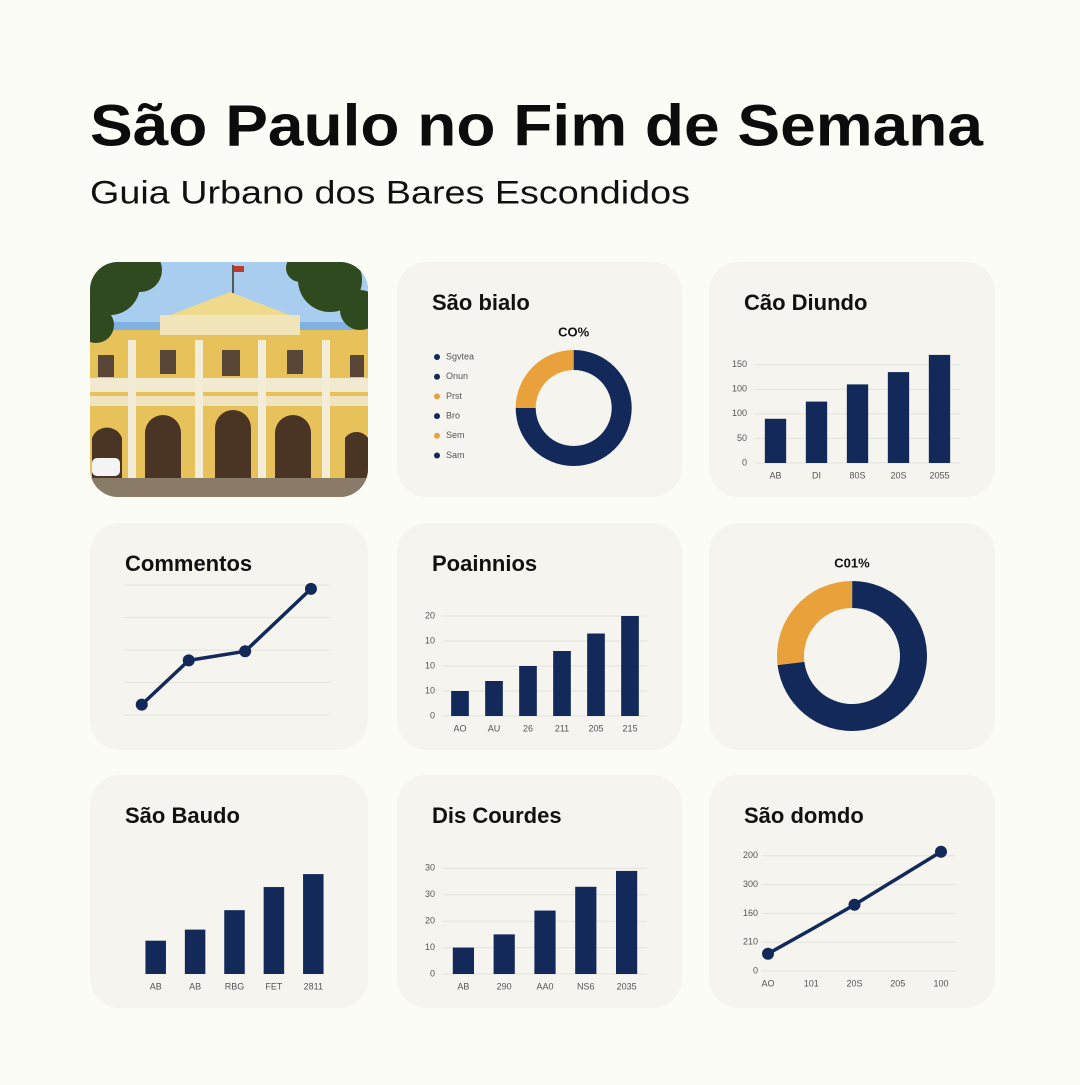  Describe the element at coordinates (562, 728) in the screenshot. I see `x-tick-label: 211` at that location.